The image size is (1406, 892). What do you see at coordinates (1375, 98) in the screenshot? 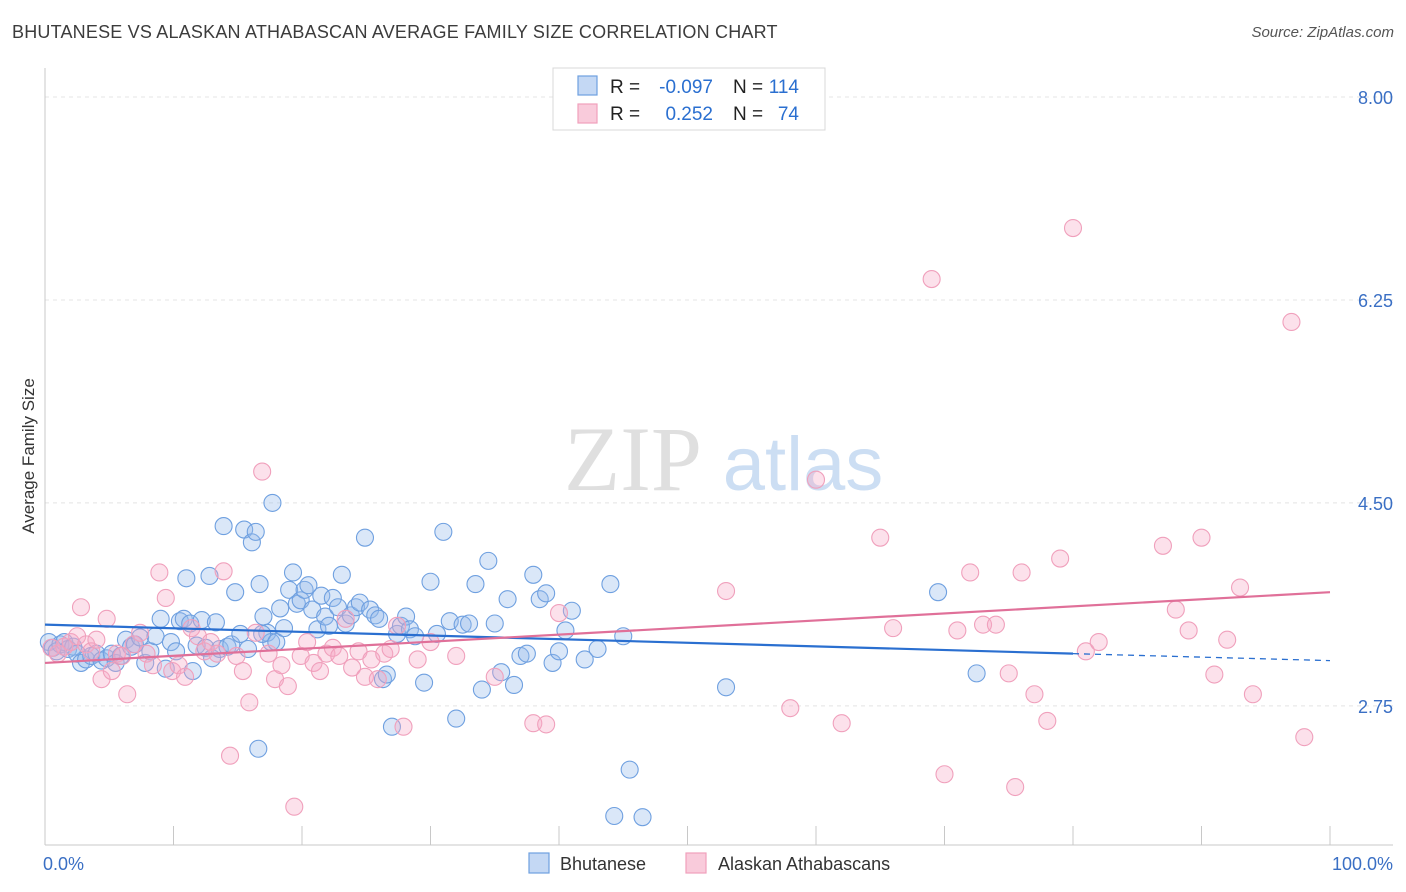
I see `y-tick-label: 8.00` at bounding box center [1375, 98].